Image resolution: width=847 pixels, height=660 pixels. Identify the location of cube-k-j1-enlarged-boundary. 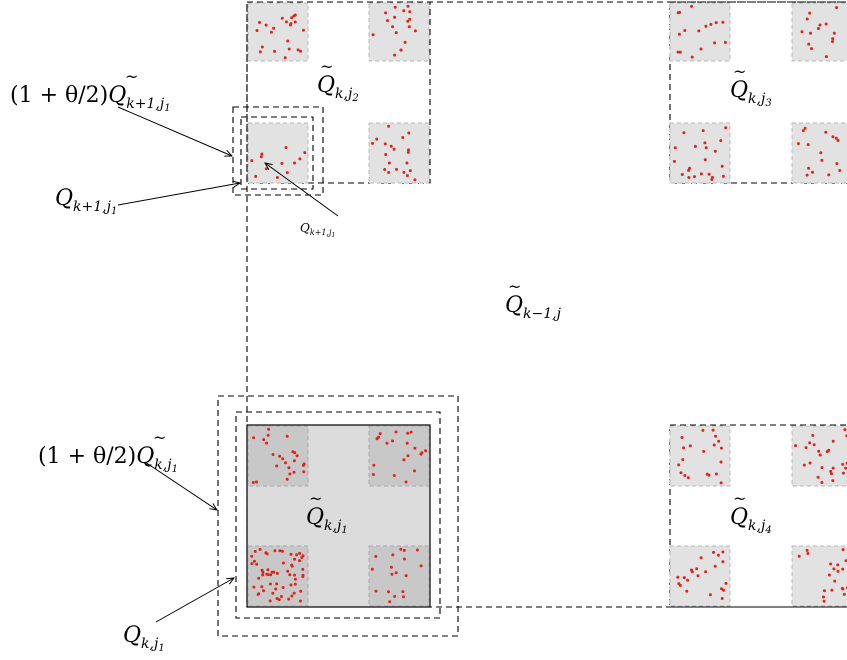
(338, 516).